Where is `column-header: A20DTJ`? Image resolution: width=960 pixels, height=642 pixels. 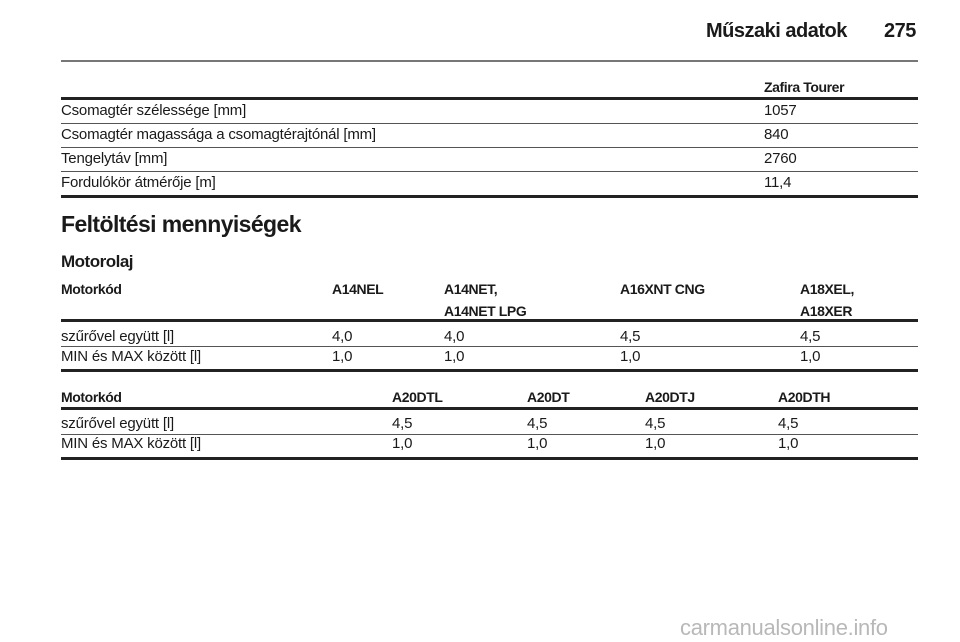 column-header: A20DTJ is located at coordinates (670, 397).